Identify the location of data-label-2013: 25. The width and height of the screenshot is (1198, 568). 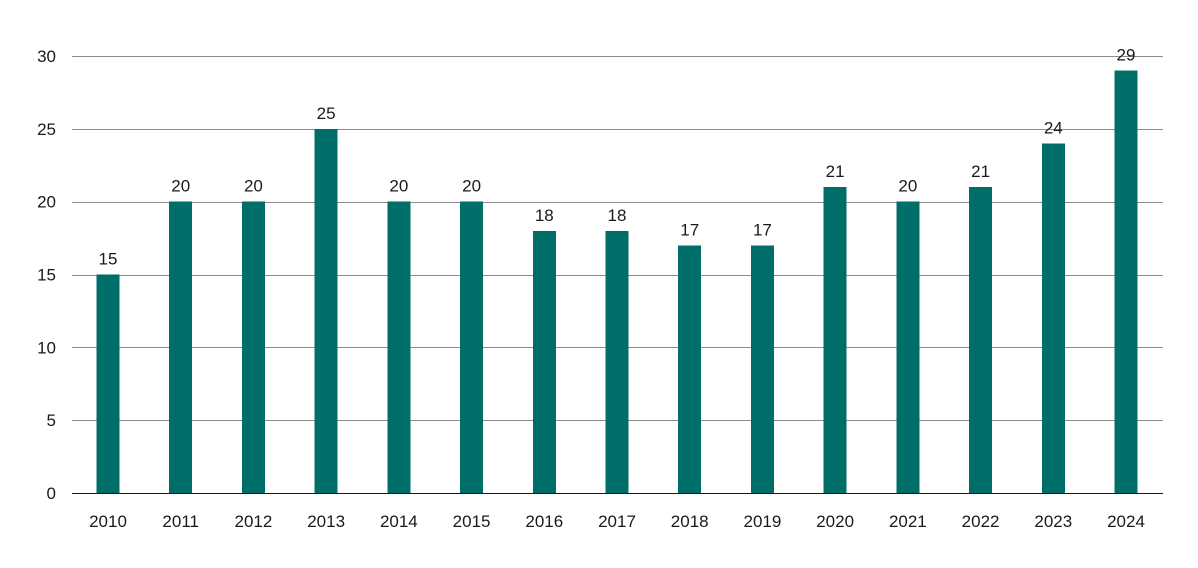
(326, 113).